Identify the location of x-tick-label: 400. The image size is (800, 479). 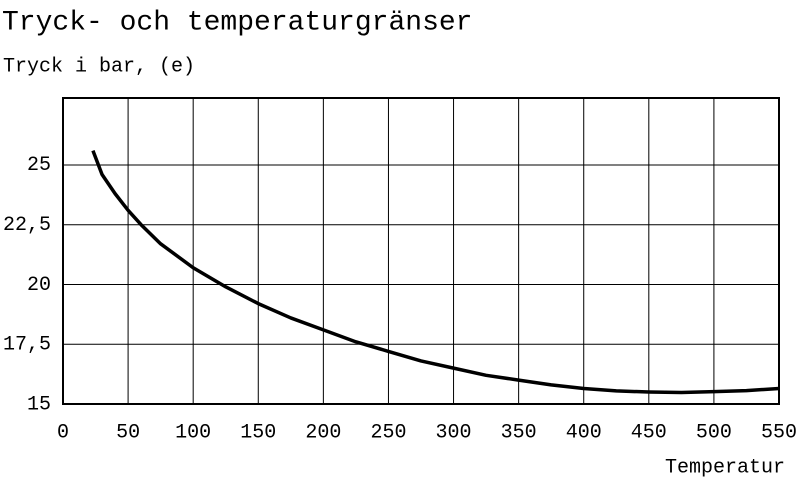
(584, 432).